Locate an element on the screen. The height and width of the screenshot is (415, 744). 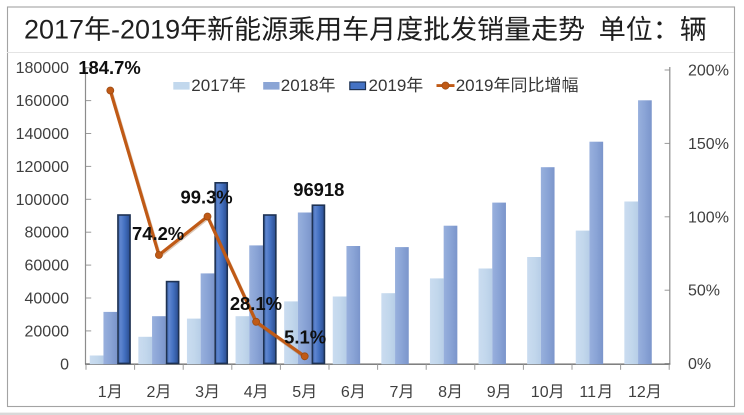
svg-text: 10 is located at coordinates (540, 392).